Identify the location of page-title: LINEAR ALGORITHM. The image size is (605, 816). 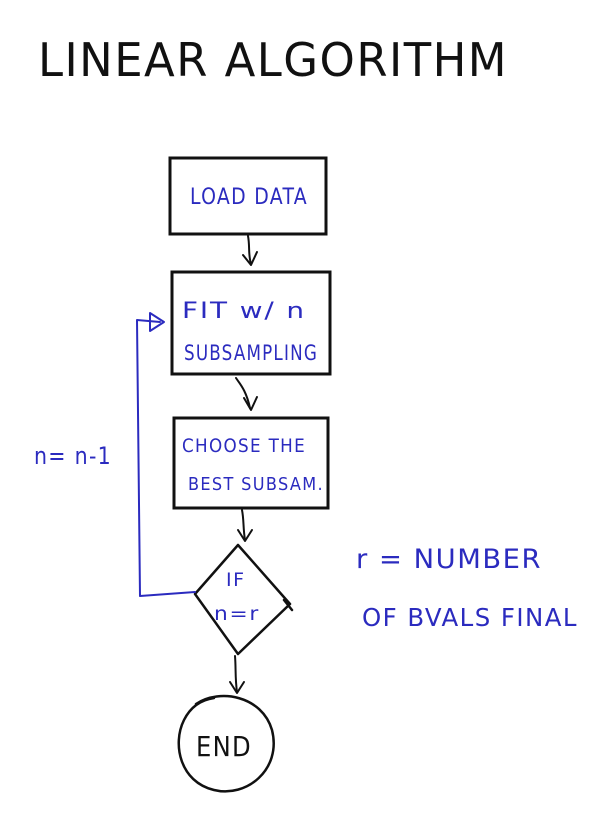
(273, 60).